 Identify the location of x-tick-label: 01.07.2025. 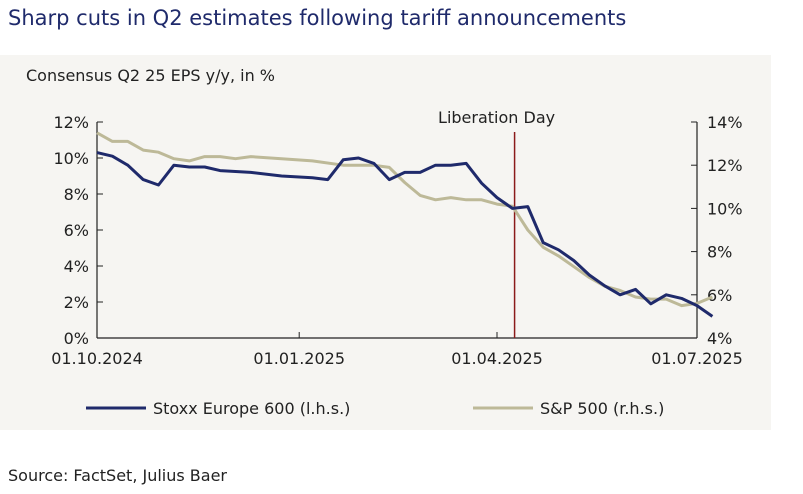
(697, 358).